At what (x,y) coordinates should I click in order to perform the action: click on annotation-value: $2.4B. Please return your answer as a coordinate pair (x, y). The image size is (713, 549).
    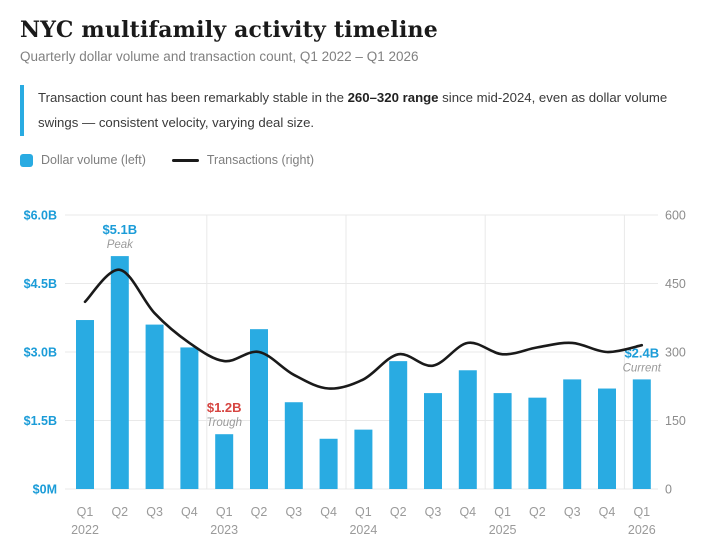
    Looking at the image, I should click on (641, 352).